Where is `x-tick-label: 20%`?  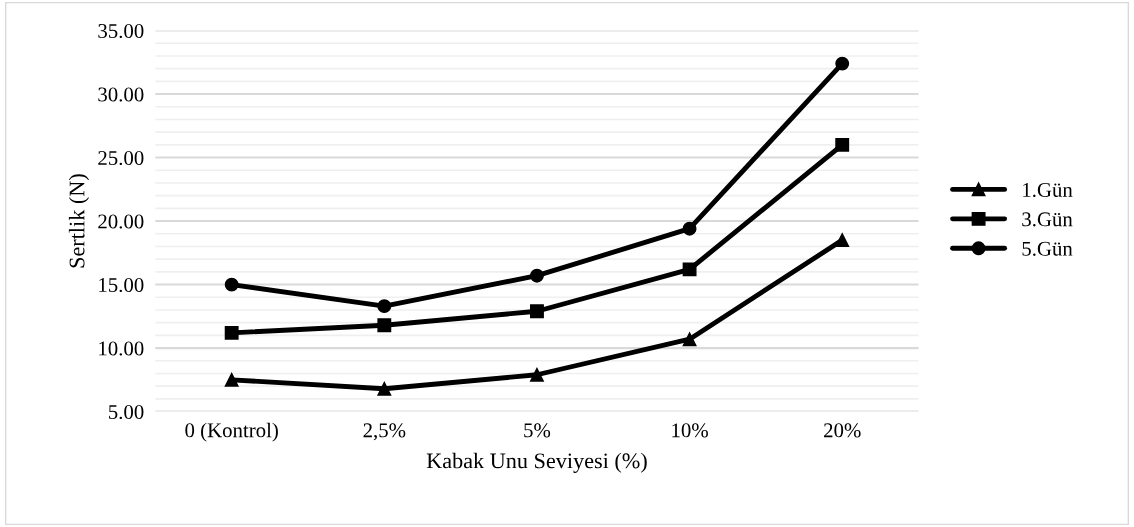
x-tick-label: 20% is located at coordinates (842, 430).